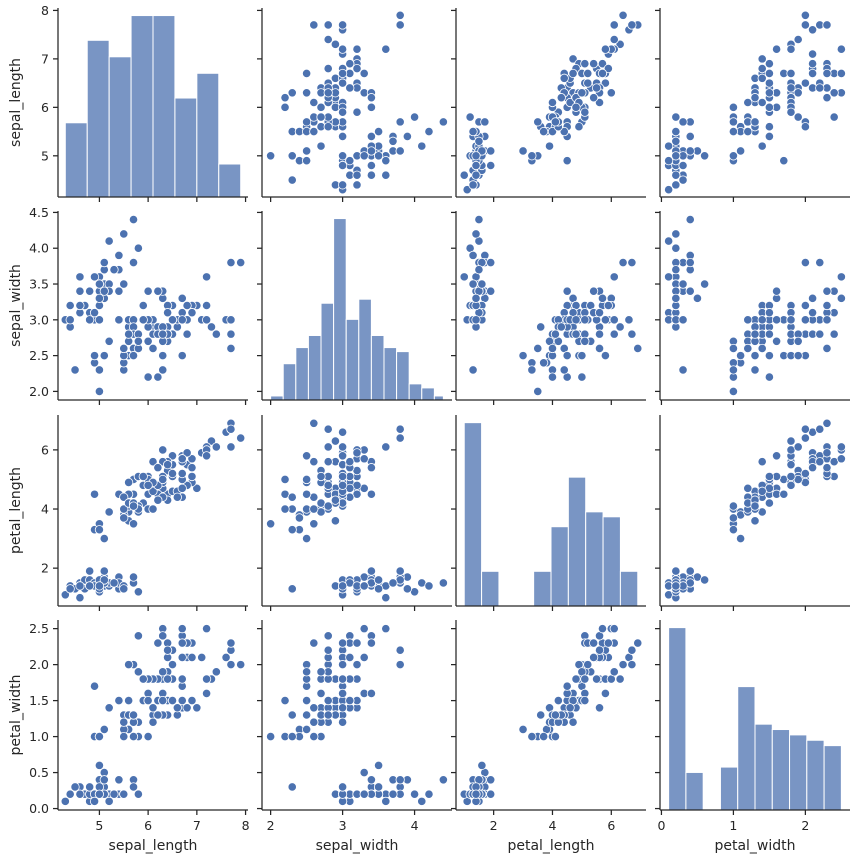 The width and height of the screenshot is (855, 861). I want to click on x-axis-label-petal_length: petal_length, so click(550, 846).